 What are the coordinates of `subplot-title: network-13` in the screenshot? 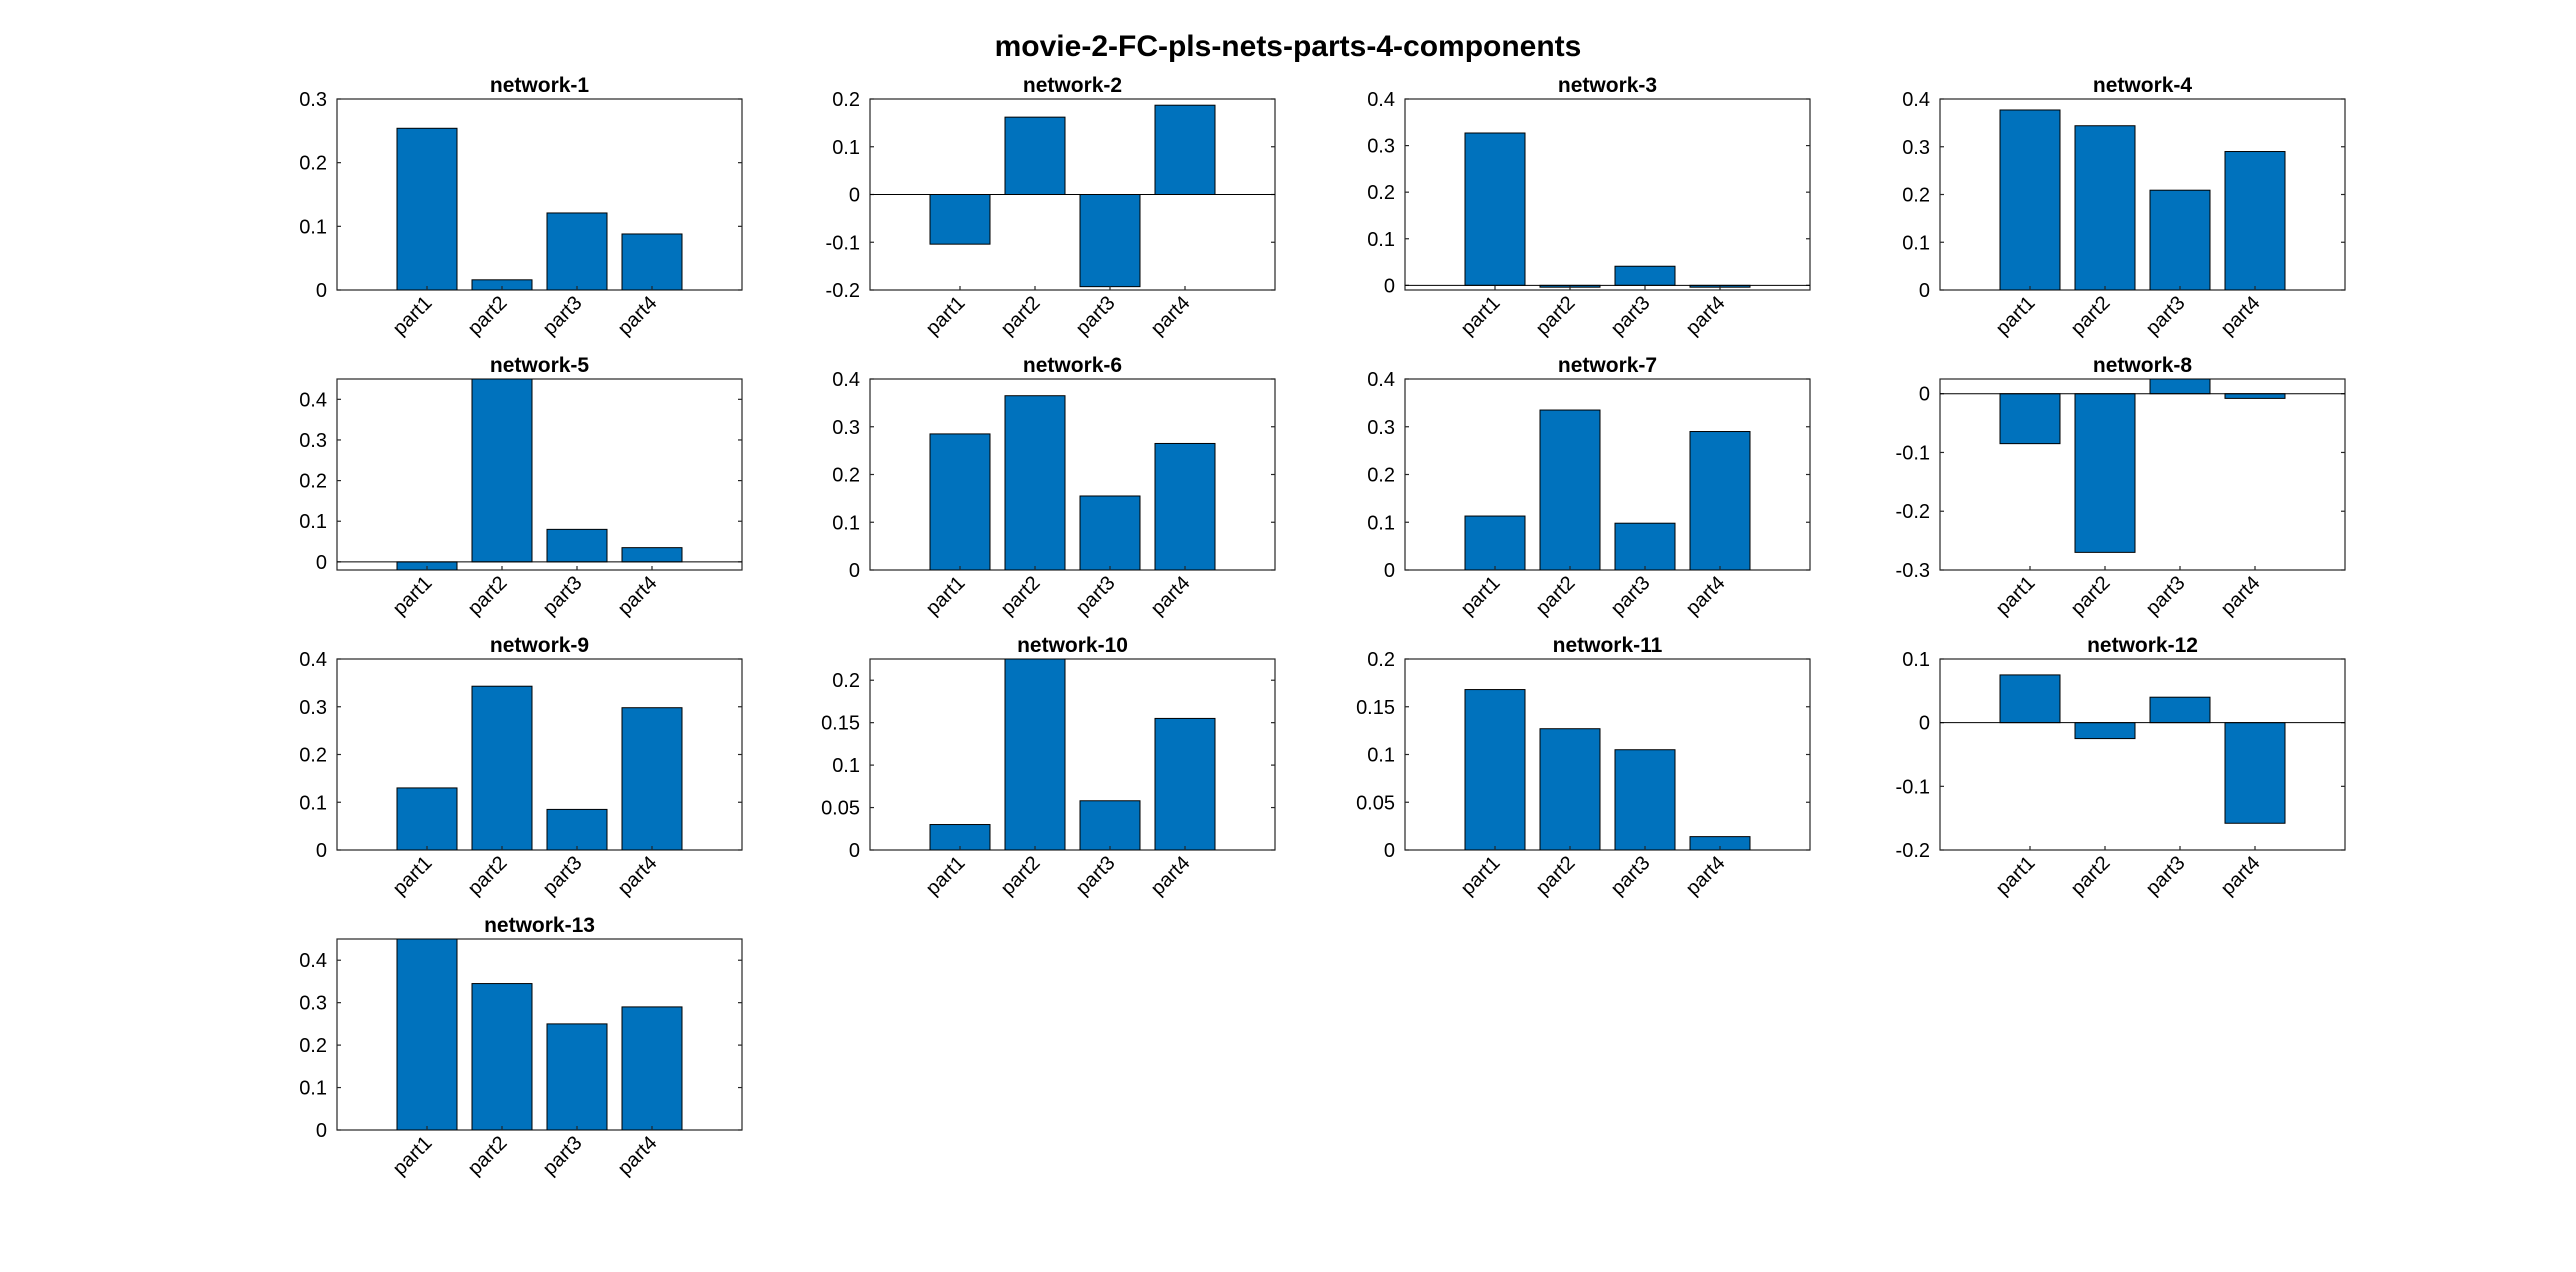 It's located at (539, 925).